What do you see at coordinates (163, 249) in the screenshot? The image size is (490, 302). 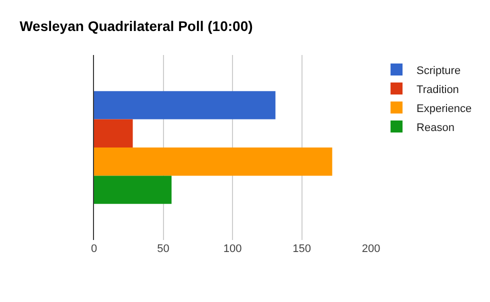 I see `x-tick-label: 50` at bounding box center [163, 249].